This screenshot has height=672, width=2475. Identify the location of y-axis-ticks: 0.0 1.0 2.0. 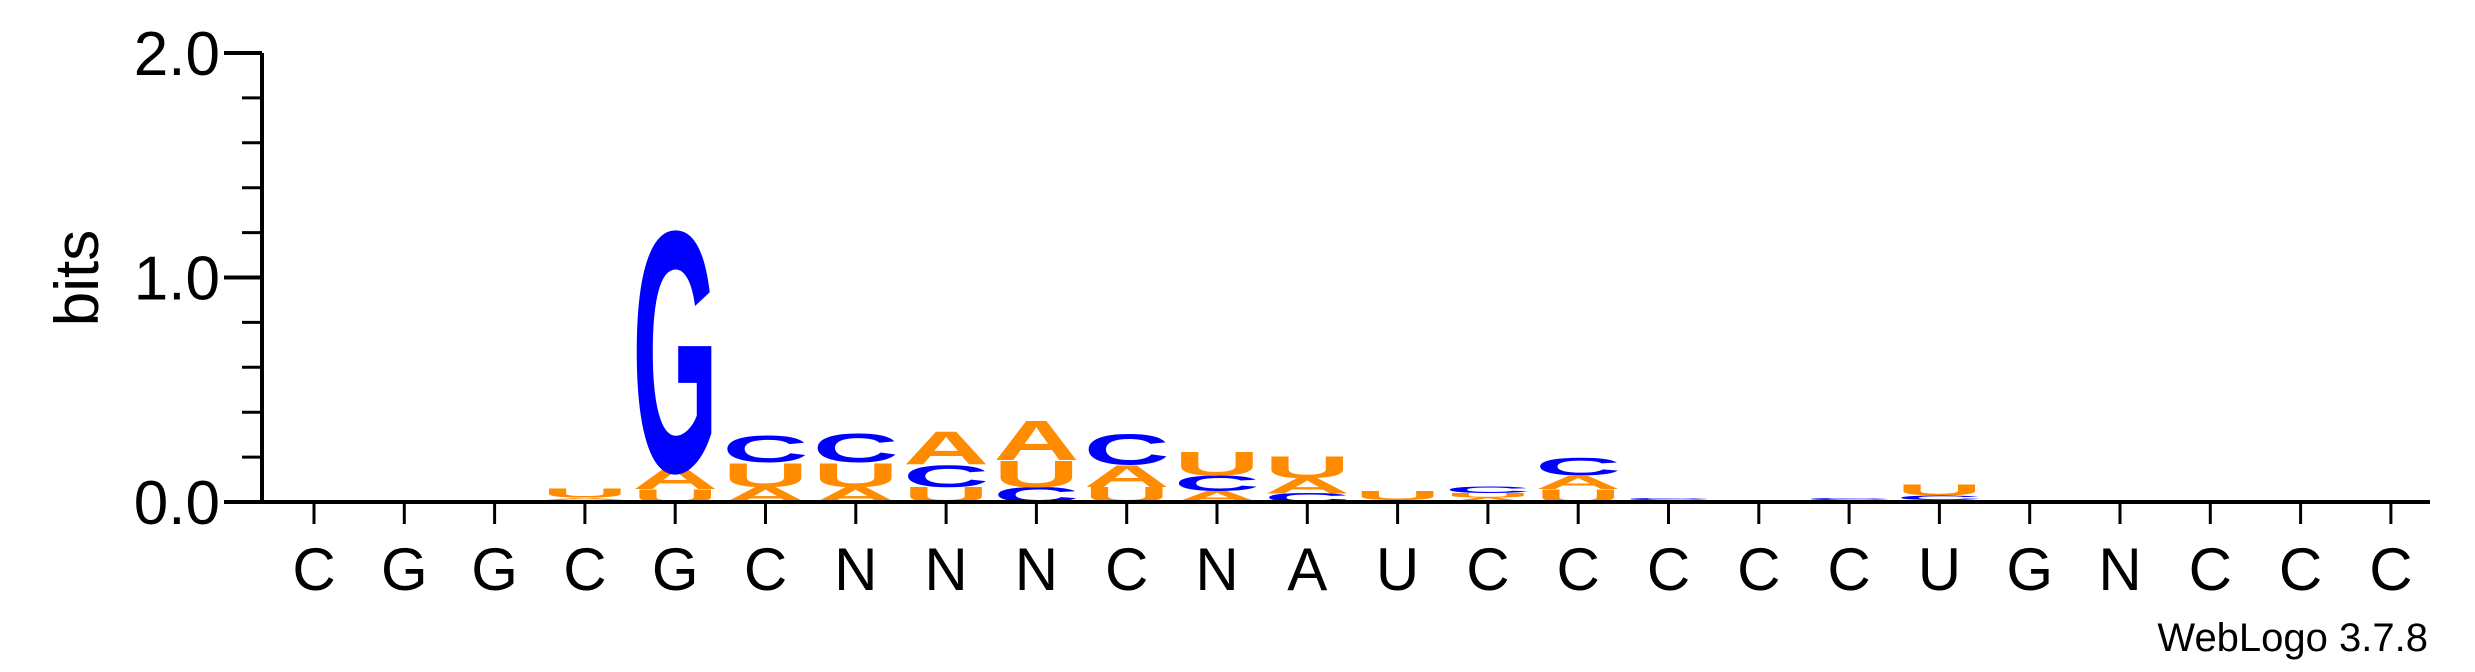
(198, 279).